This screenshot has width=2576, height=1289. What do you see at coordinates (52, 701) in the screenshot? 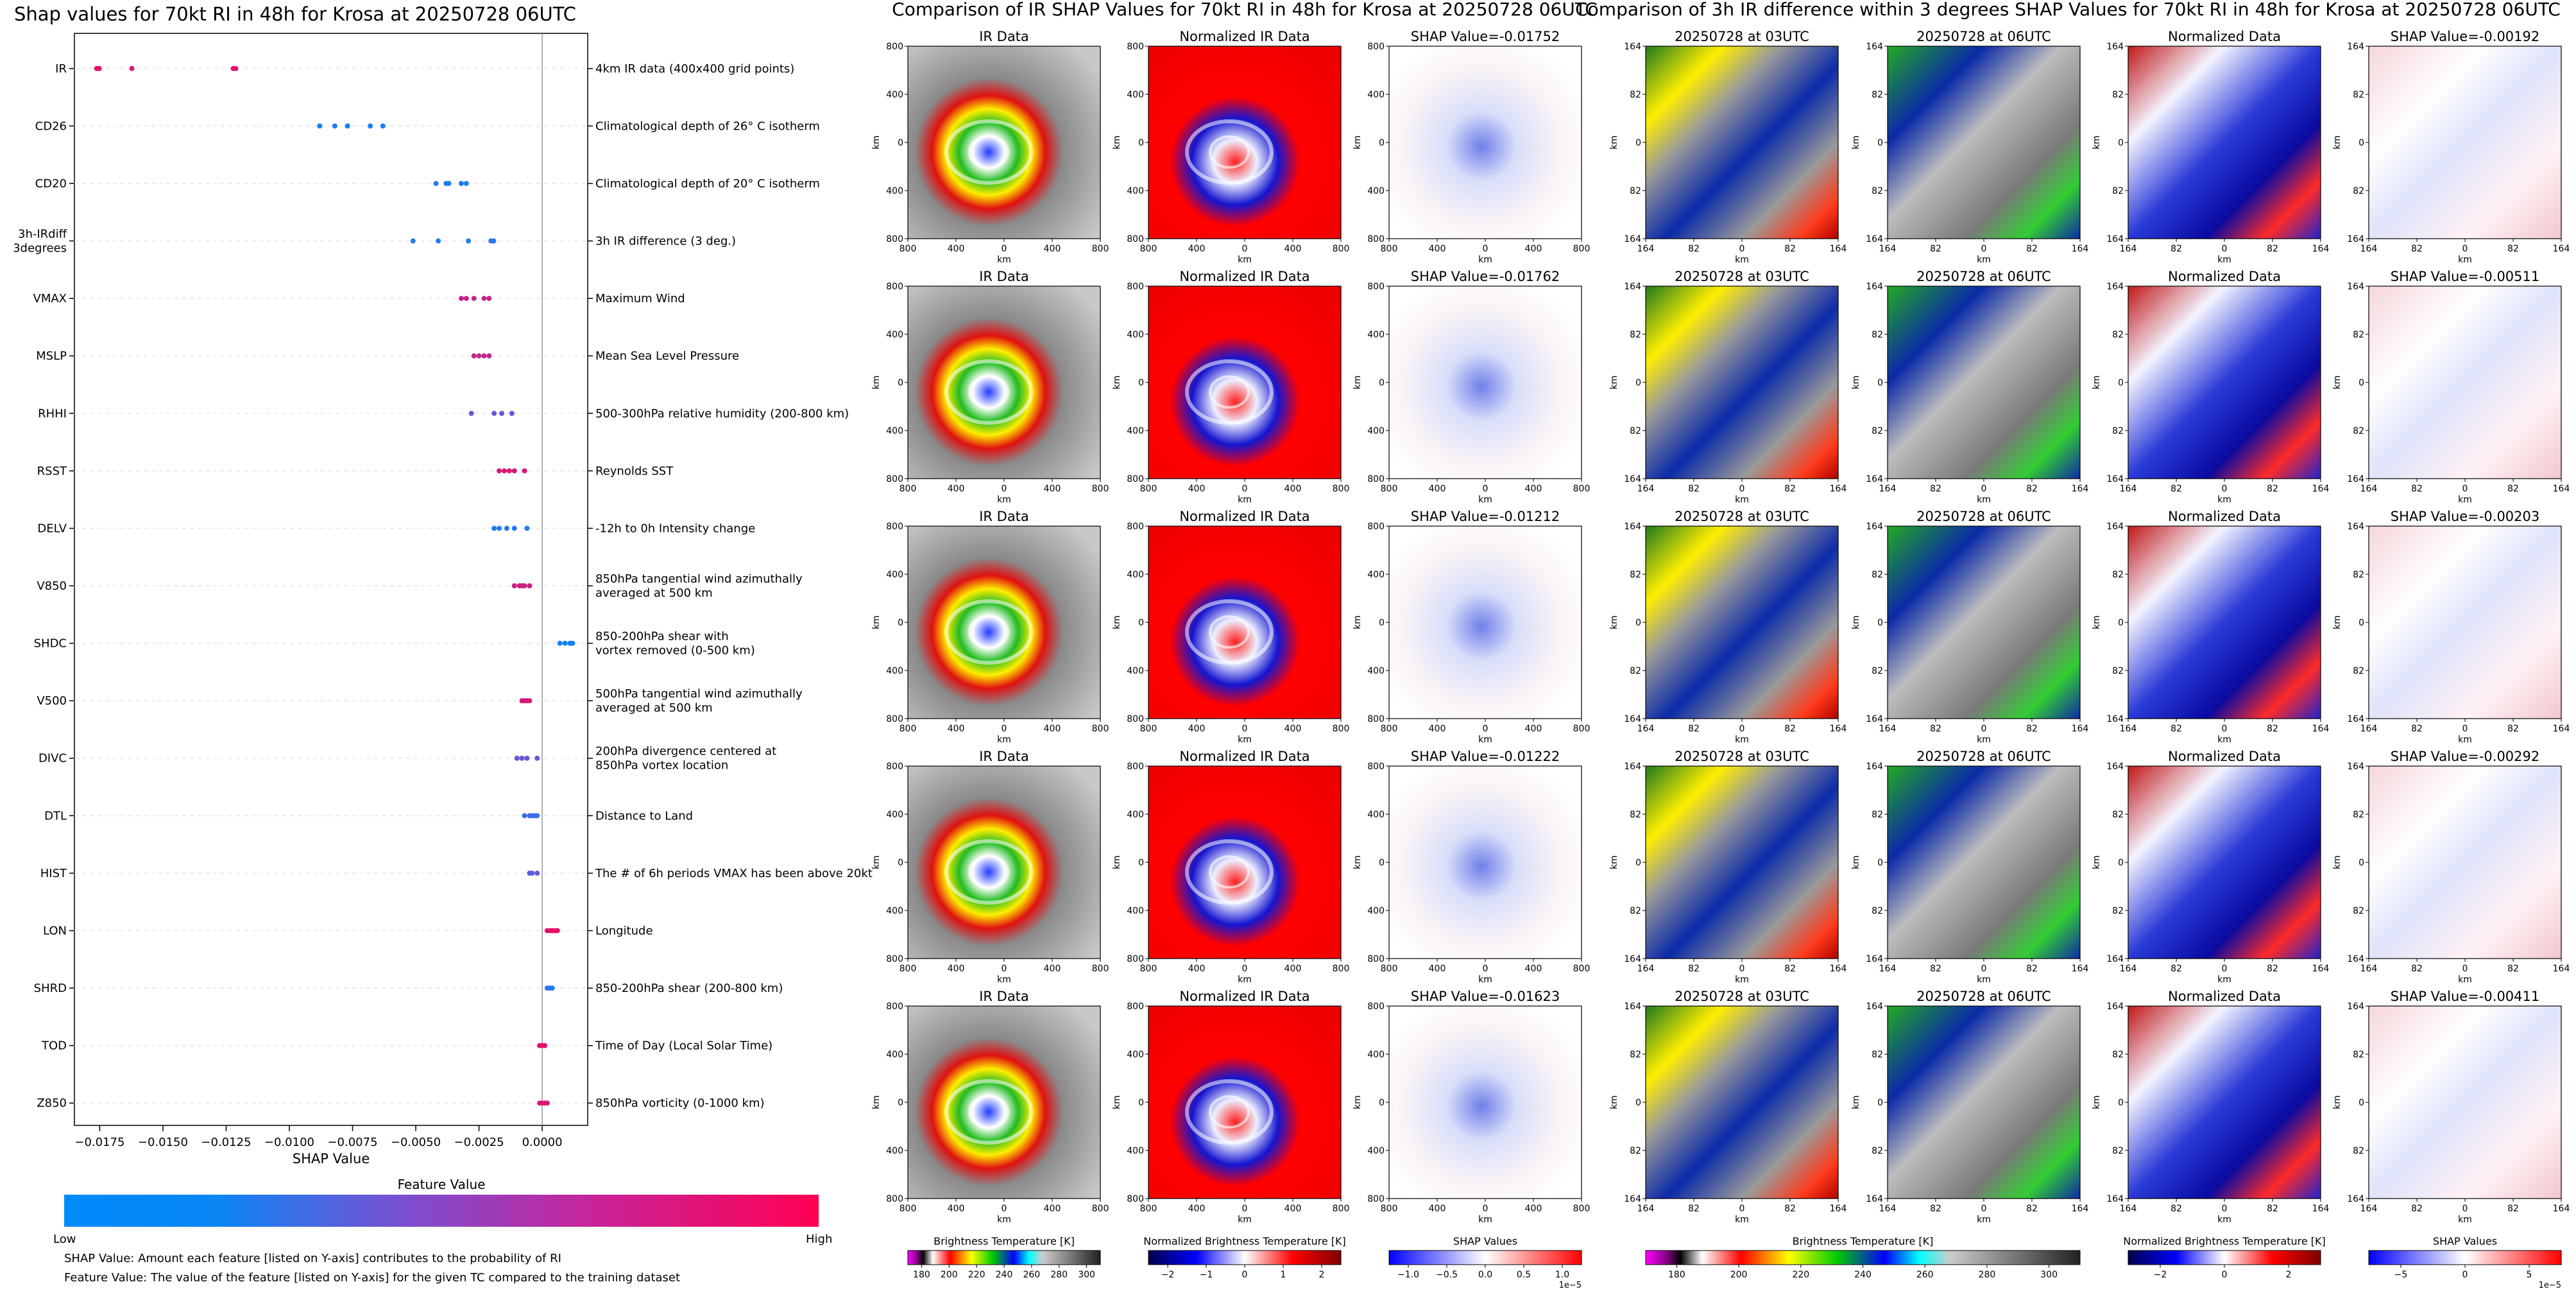
I see `feature-name-label: V500` at bounding box center [52, 701].